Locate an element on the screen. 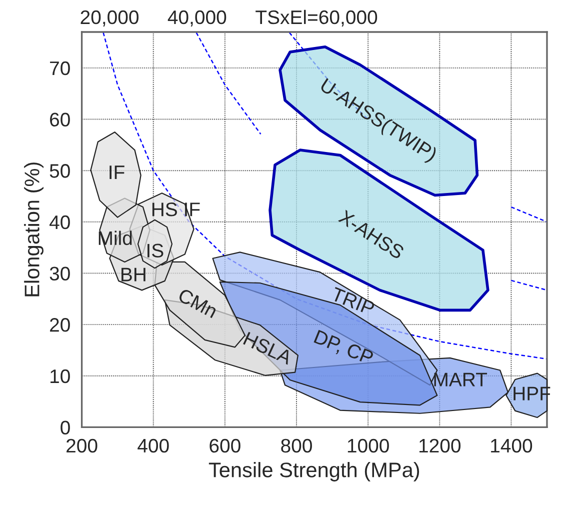  x-axis-title: Tensile Strength (MPa) is located at coordinates (314, 472).